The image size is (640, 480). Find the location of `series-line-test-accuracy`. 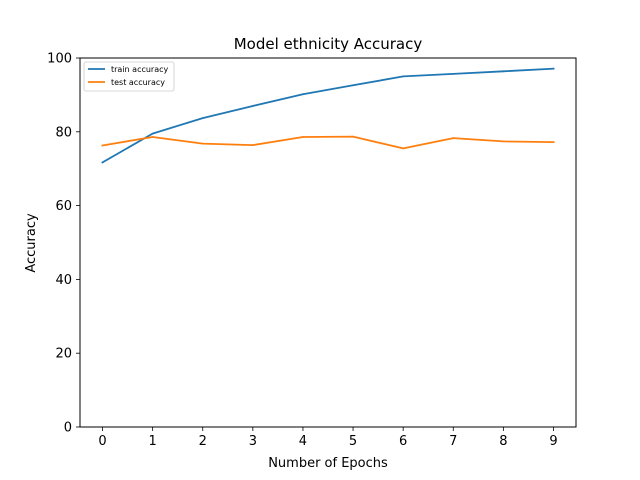

series-line-test-accuracy is located at coordinates (328, 142).